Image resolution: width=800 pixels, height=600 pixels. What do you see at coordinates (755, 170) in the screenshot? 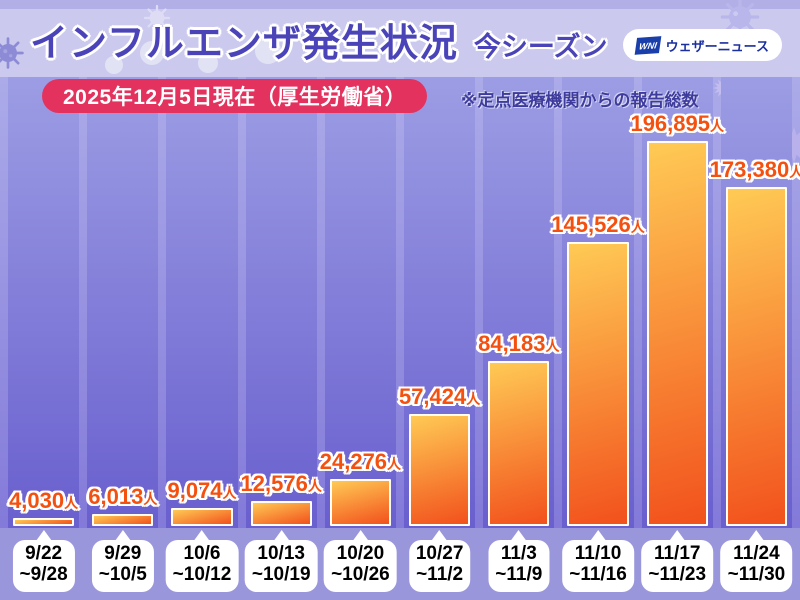
I see `bar-value-label: 173,380人` at bounding box center [755, 170].